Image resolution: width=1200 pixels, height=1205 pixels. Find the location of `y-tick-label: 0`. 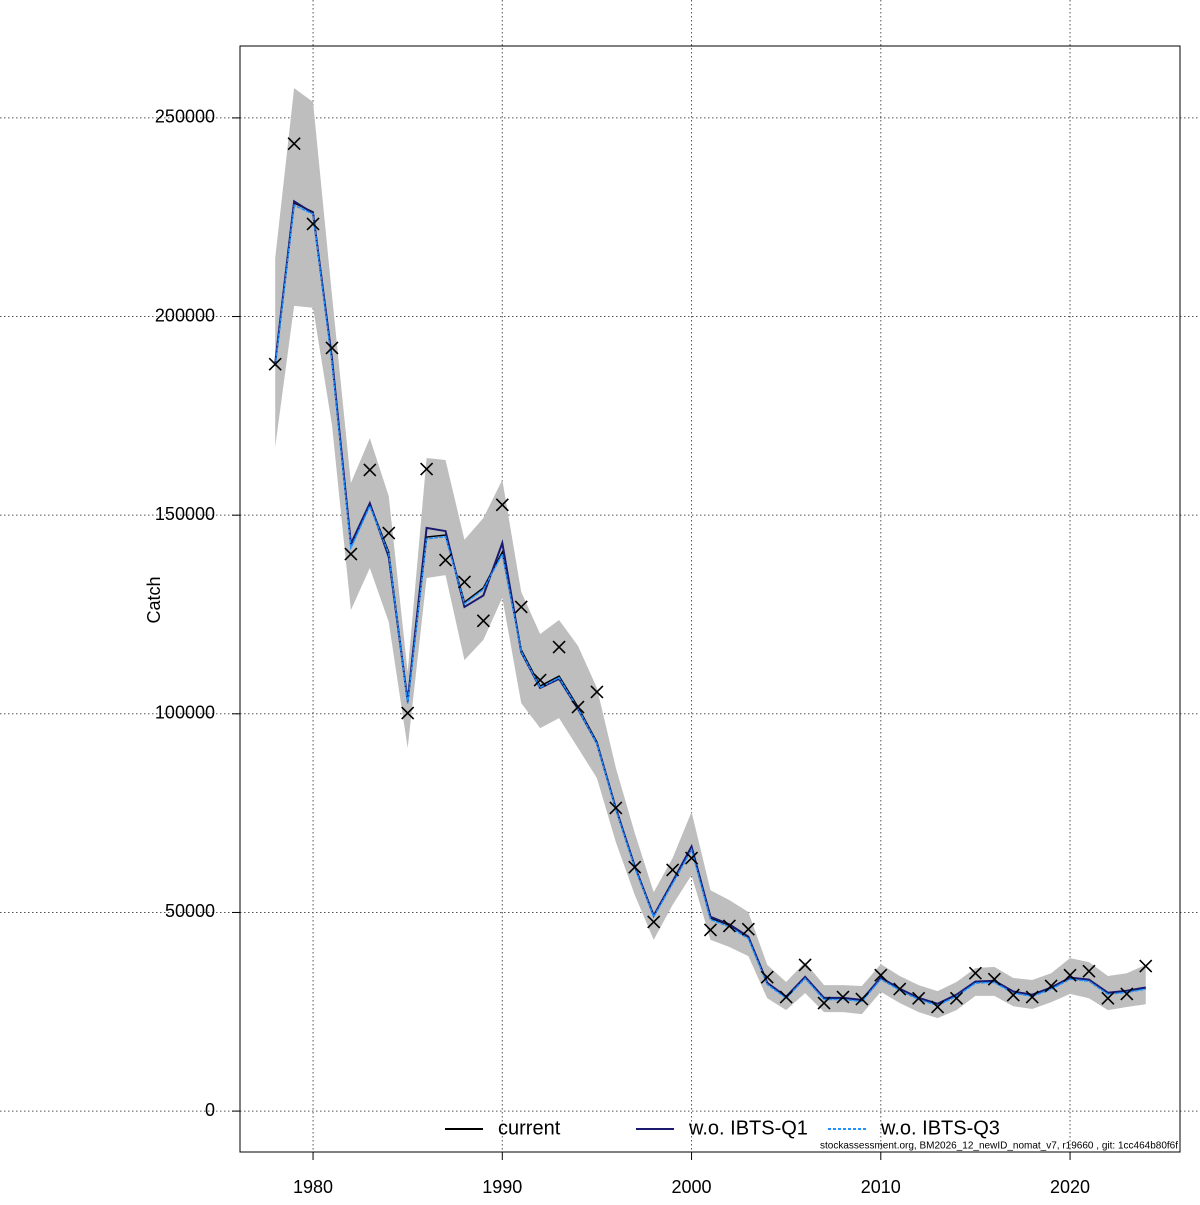

y-tick-label: 0 is located at coordinates (210, 1110).